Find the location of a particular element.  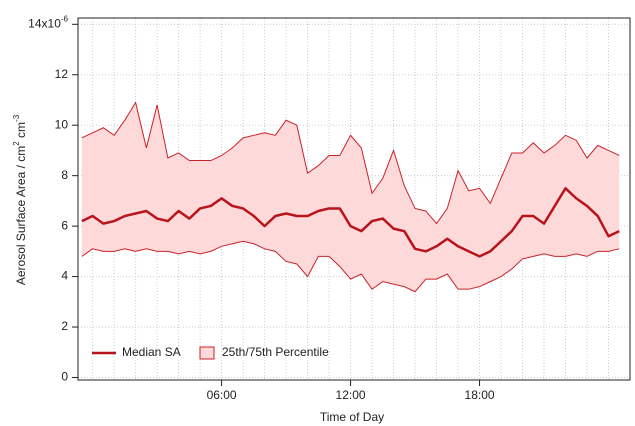

y-tick-label: 4 is located at coordinates (64, 276).